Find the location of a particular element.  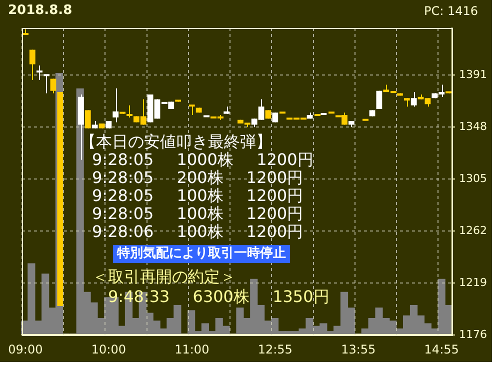

y-tick-label: 1262 is located at coordinates (473, 230).